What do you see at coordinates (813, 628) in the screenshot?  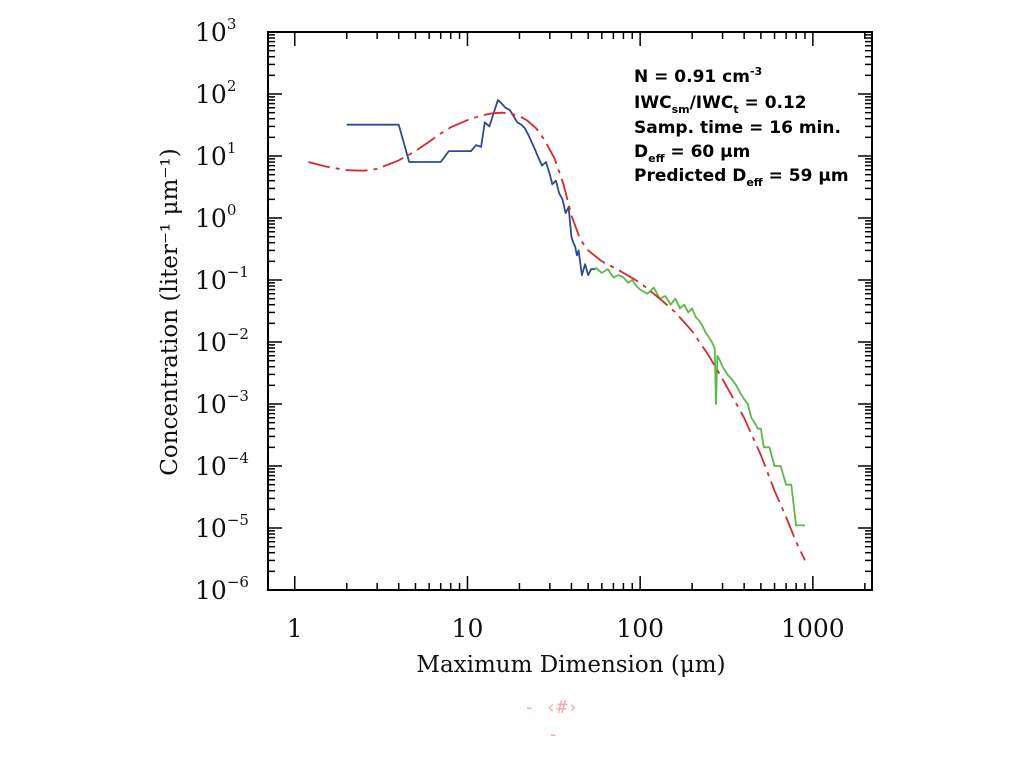 I see `x-tick-label: 1000` at bounding box center [813, 628].